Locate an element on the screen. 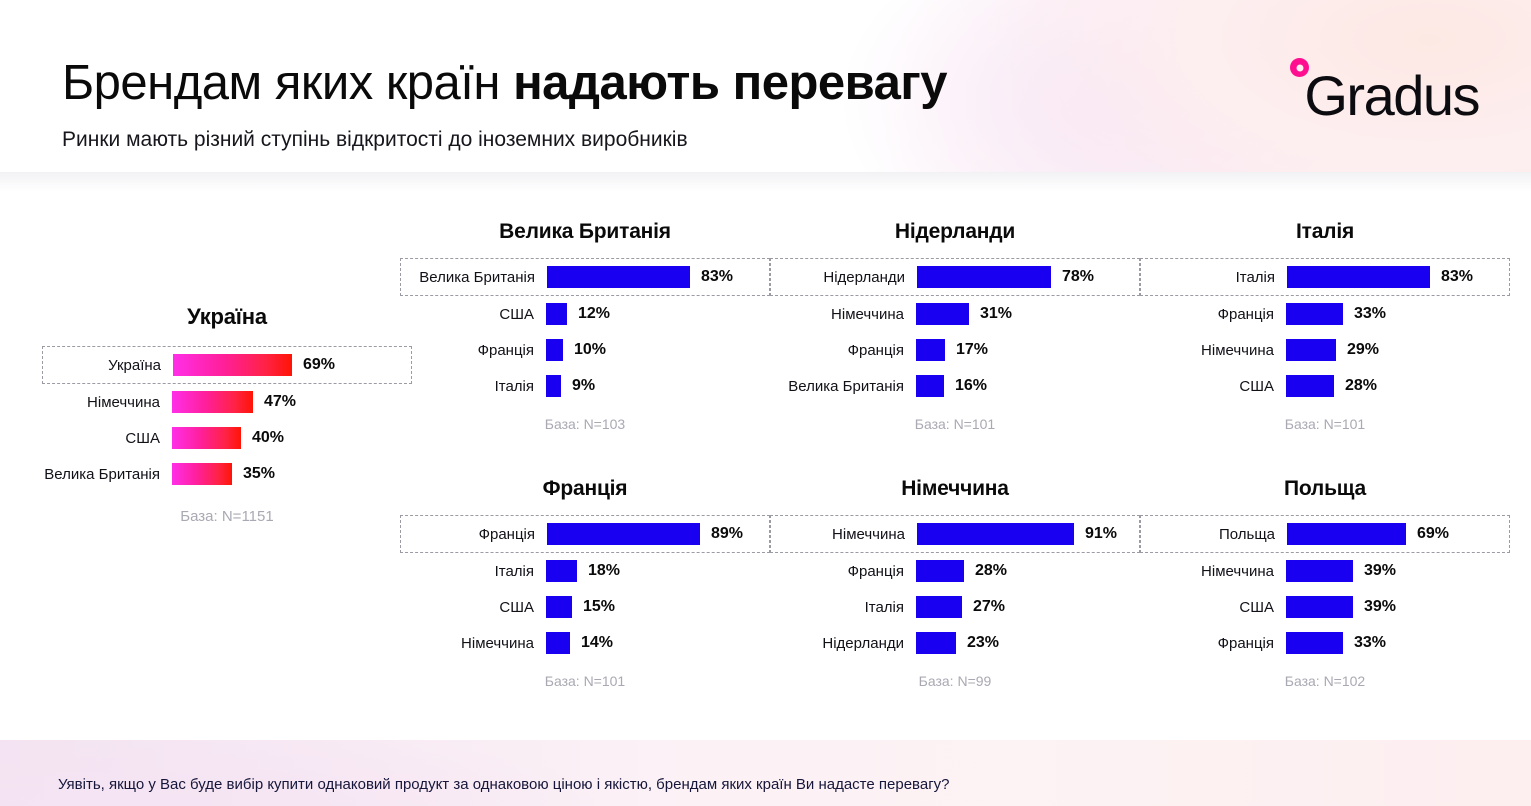 This screenshot has width=1531, height=806. bar-zone: 83% is located at coordinates (658, 277).